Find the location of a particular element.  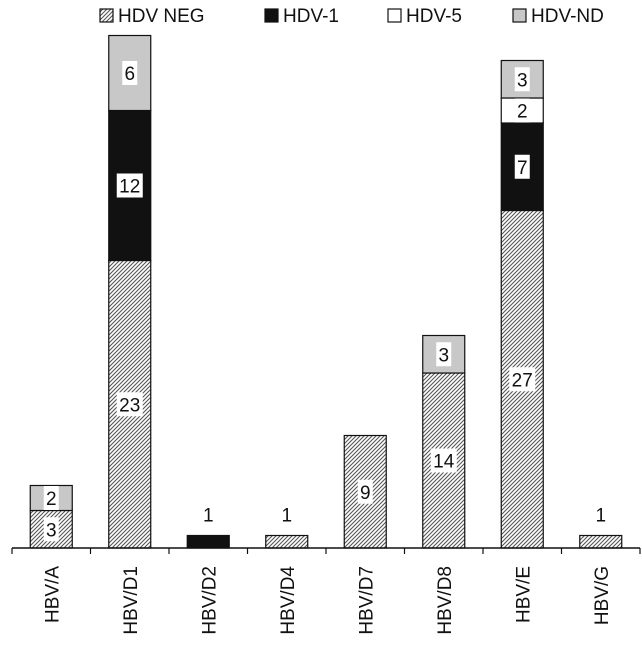

legend-label-hdv-1: HDV-1 is located at coordinates (311, 16).